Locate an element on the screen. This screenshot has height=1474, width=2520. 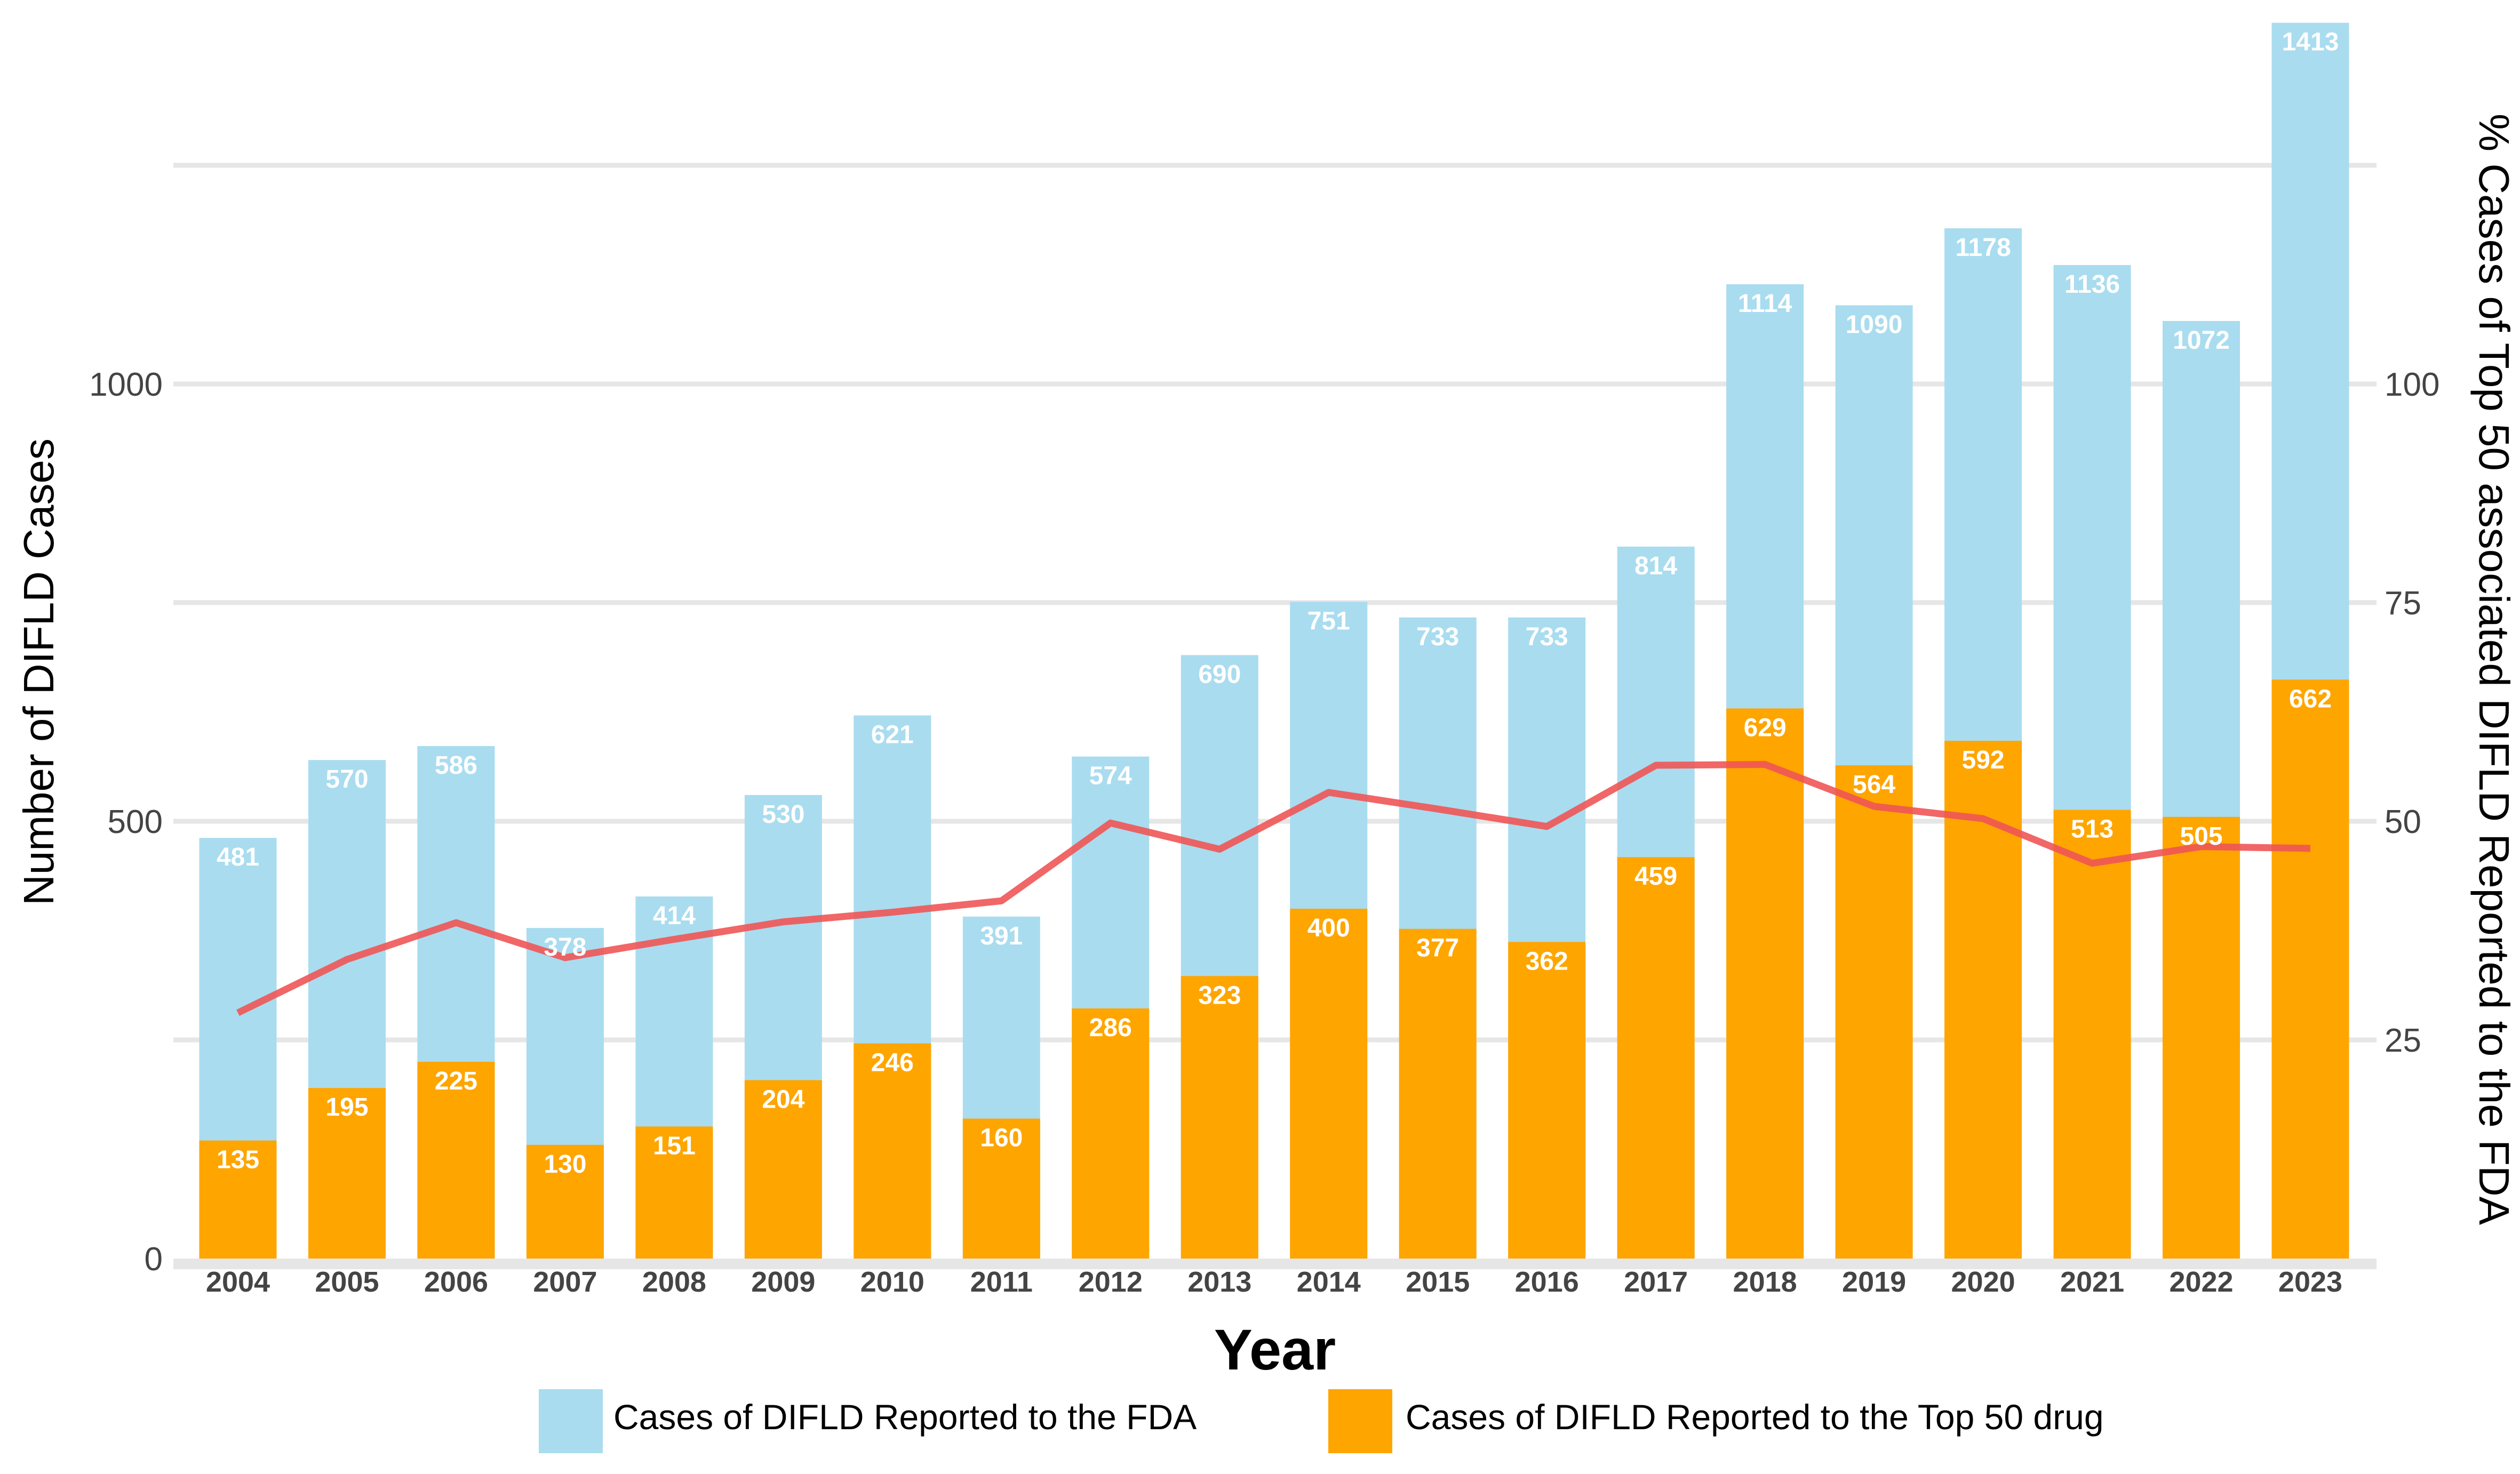
bar-top50-2022 is located at coordinates (2201, 1037).